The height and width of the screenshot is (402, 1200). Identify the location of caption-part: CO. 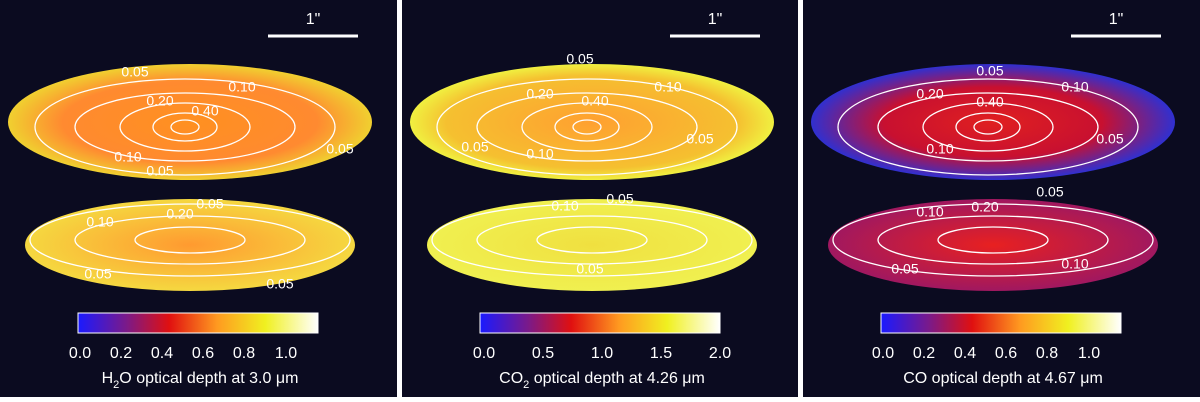
(511, 378).